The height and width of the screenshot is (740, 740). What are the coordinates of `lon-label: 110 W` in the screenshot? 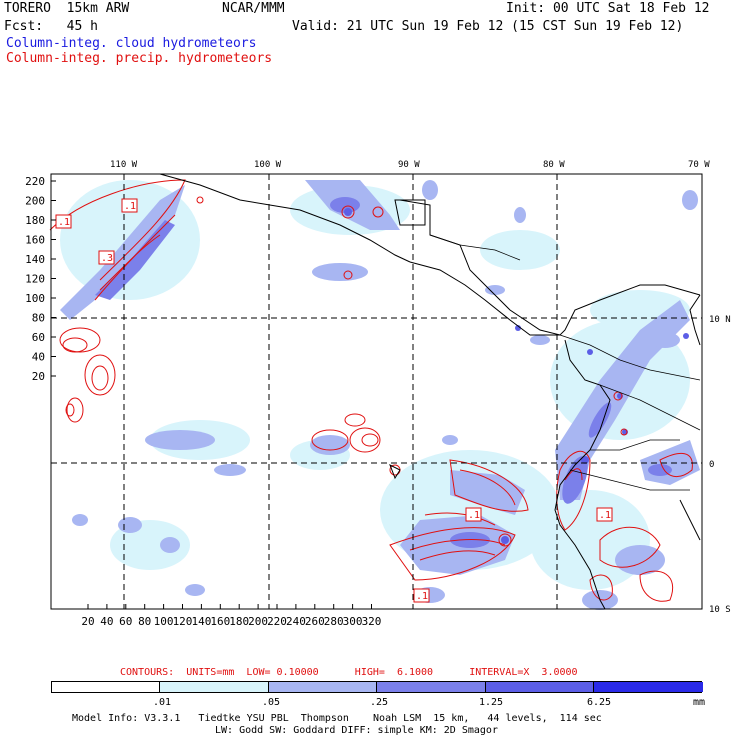 It's located at (124, 165).